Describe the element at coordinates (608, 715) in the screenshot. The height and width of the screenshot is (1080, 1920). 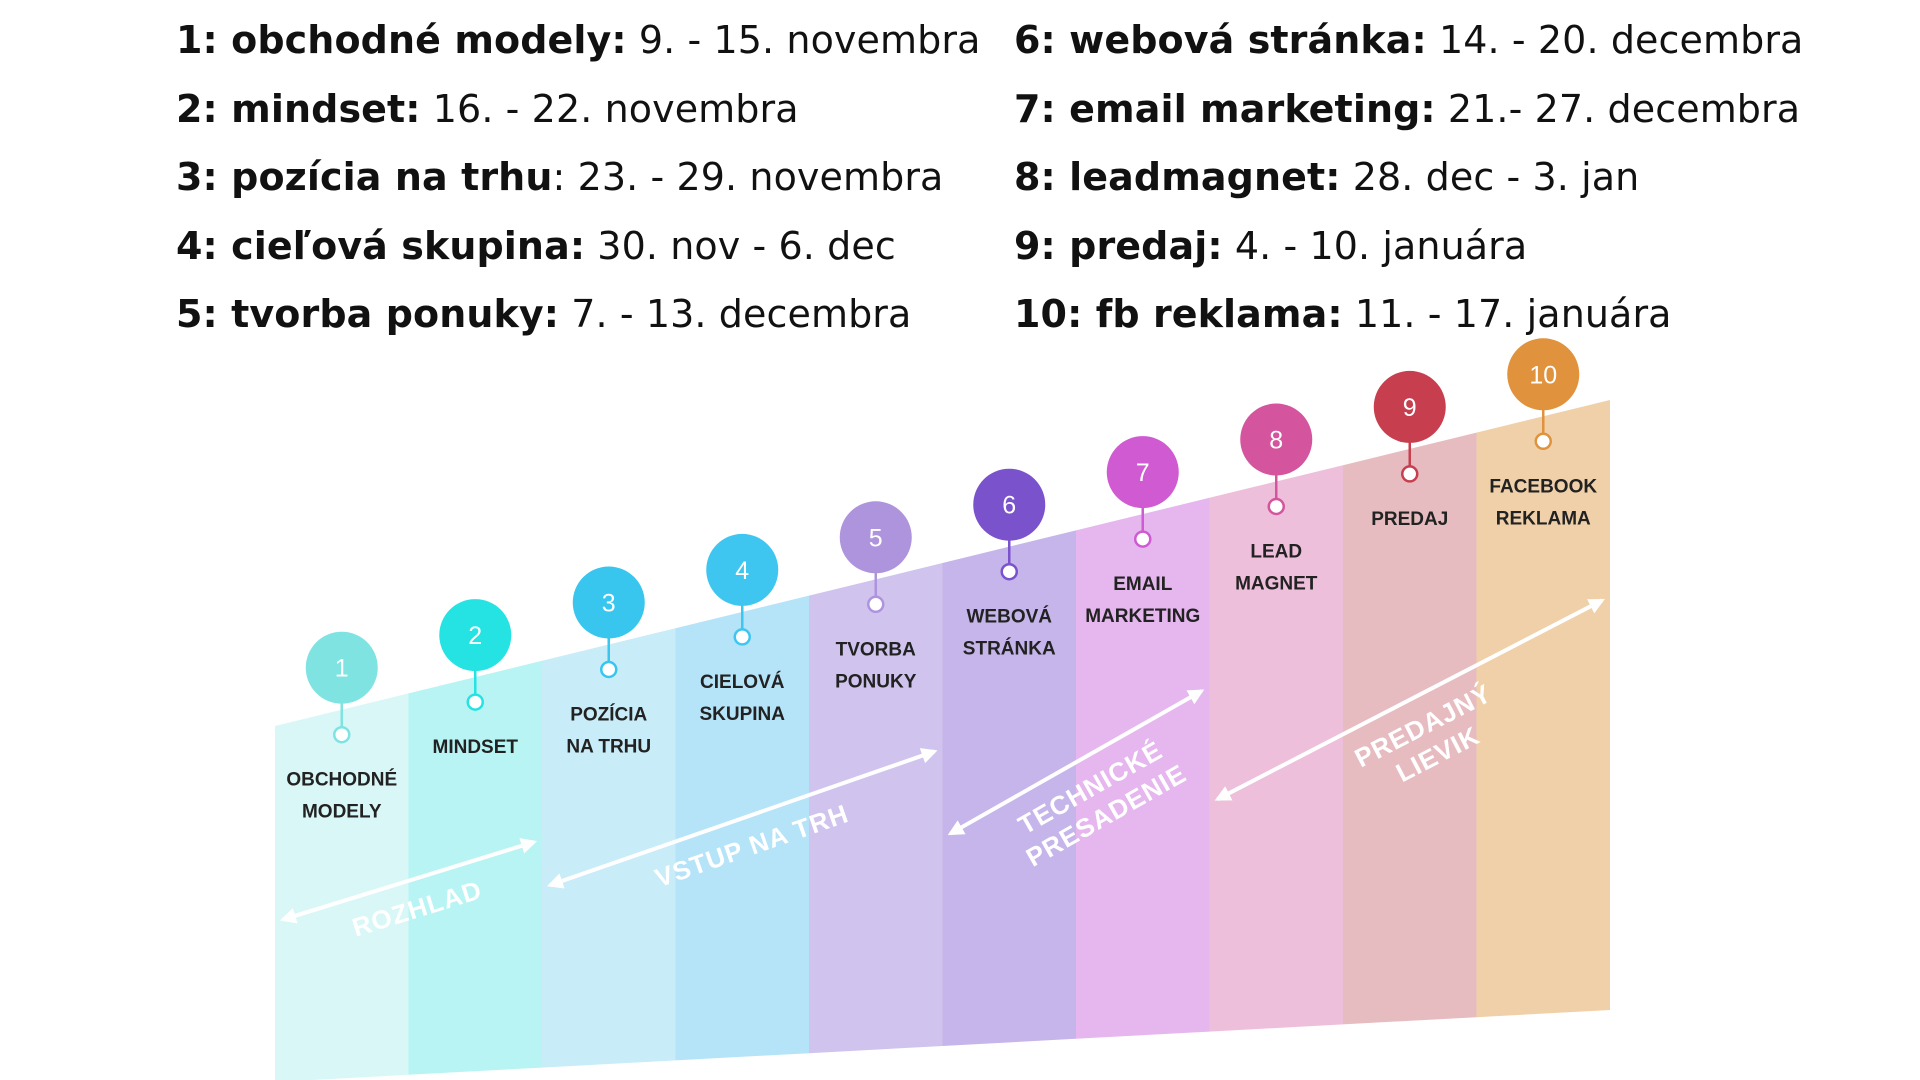
I see `stage-label: POZÍCIA` at that location.